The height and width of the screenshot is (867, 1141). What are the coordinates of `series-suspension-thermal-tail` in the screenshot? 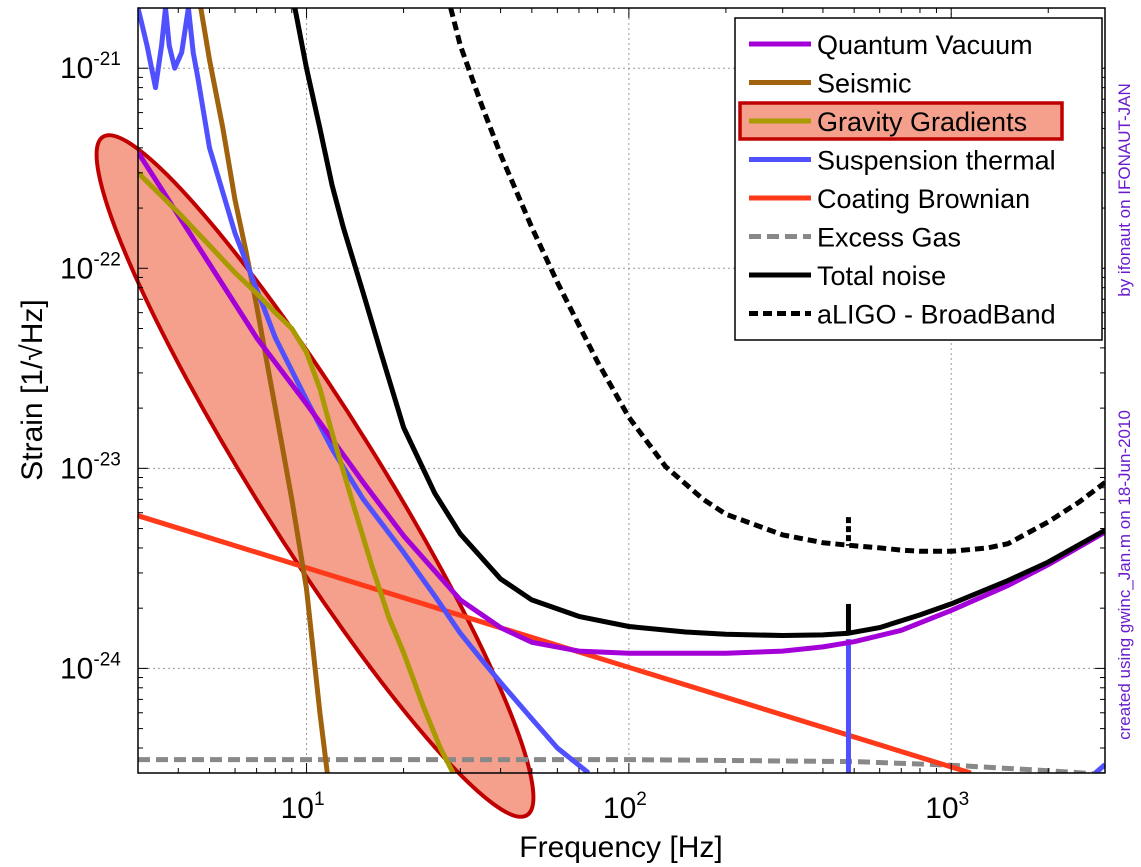 It's located at (1099, 767).